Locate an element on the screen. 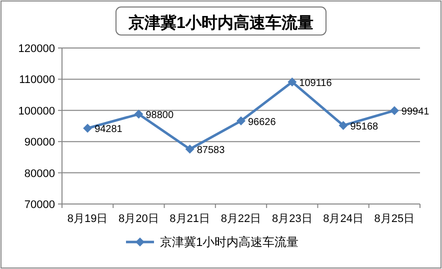 The width and height of the screenshot is (442, 269). data-label: 109116 is located at coordinates (315, 83).